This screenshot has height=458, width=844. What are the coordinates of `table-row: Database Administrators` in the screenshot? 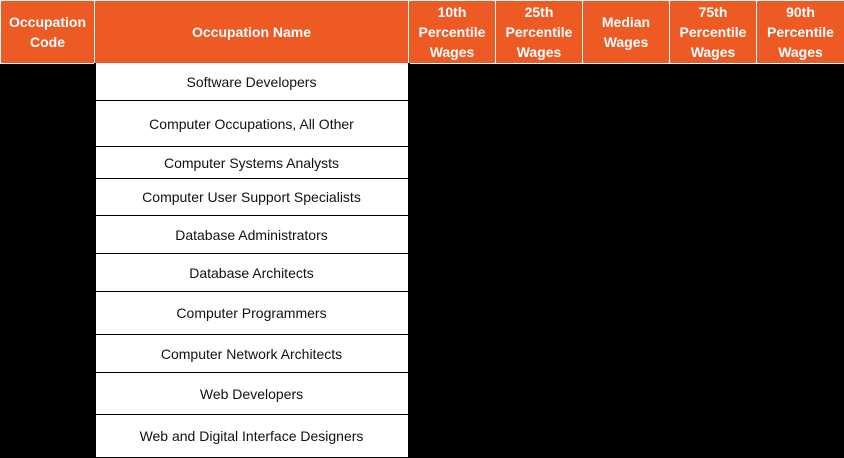 It's located at (422, 234).